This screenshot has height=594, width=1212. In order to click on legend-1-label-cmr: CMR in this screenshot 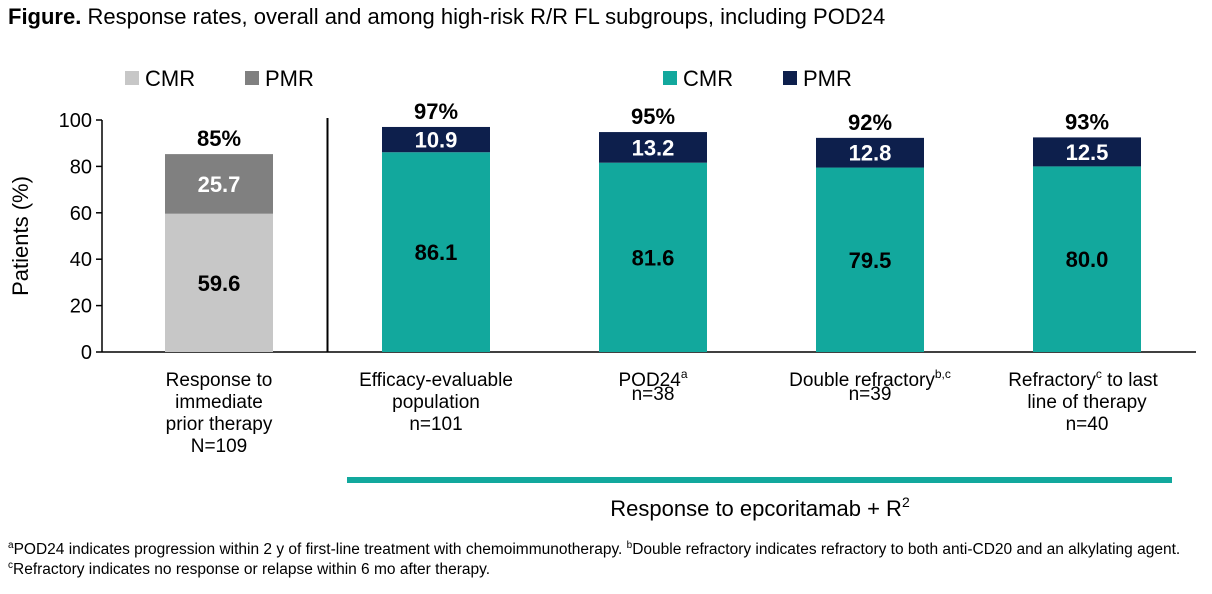, I will do `click(708, 78)`.